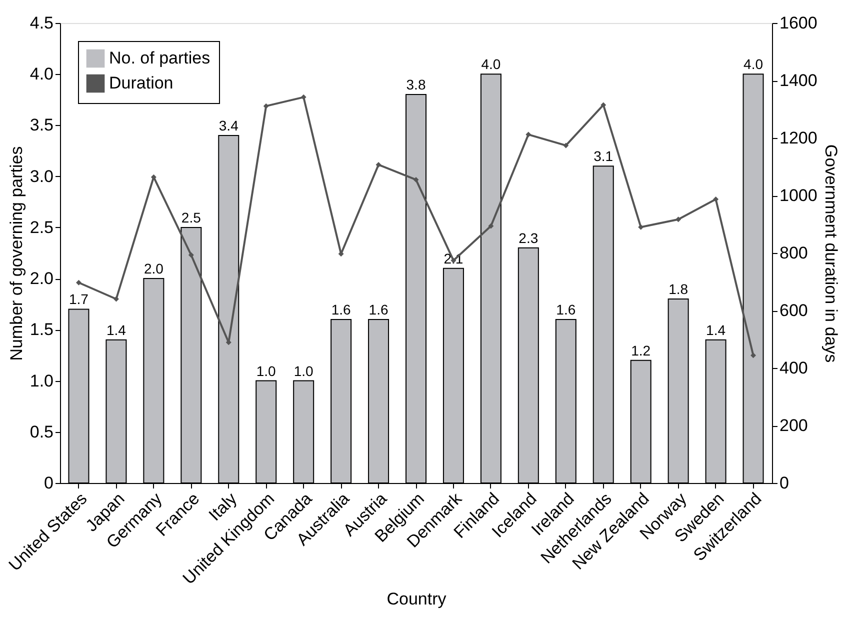  What do you see at coordinates (528, 238) in the screenshot?
I see `data-label: 2.3` at bounding box center [528, 238].